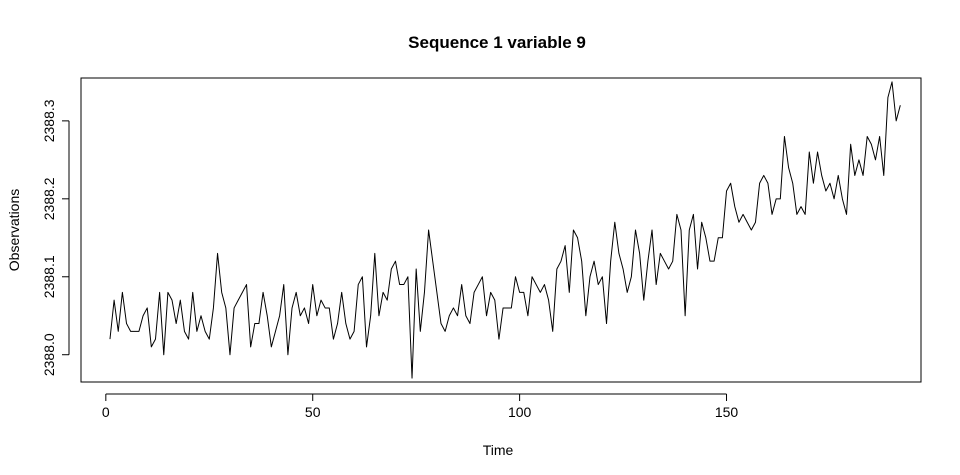 This screenshot has height=475, width=960. I want to click on y-axis: 2388.0 2388.1 2388.2 2388.3, so click(55, 237).